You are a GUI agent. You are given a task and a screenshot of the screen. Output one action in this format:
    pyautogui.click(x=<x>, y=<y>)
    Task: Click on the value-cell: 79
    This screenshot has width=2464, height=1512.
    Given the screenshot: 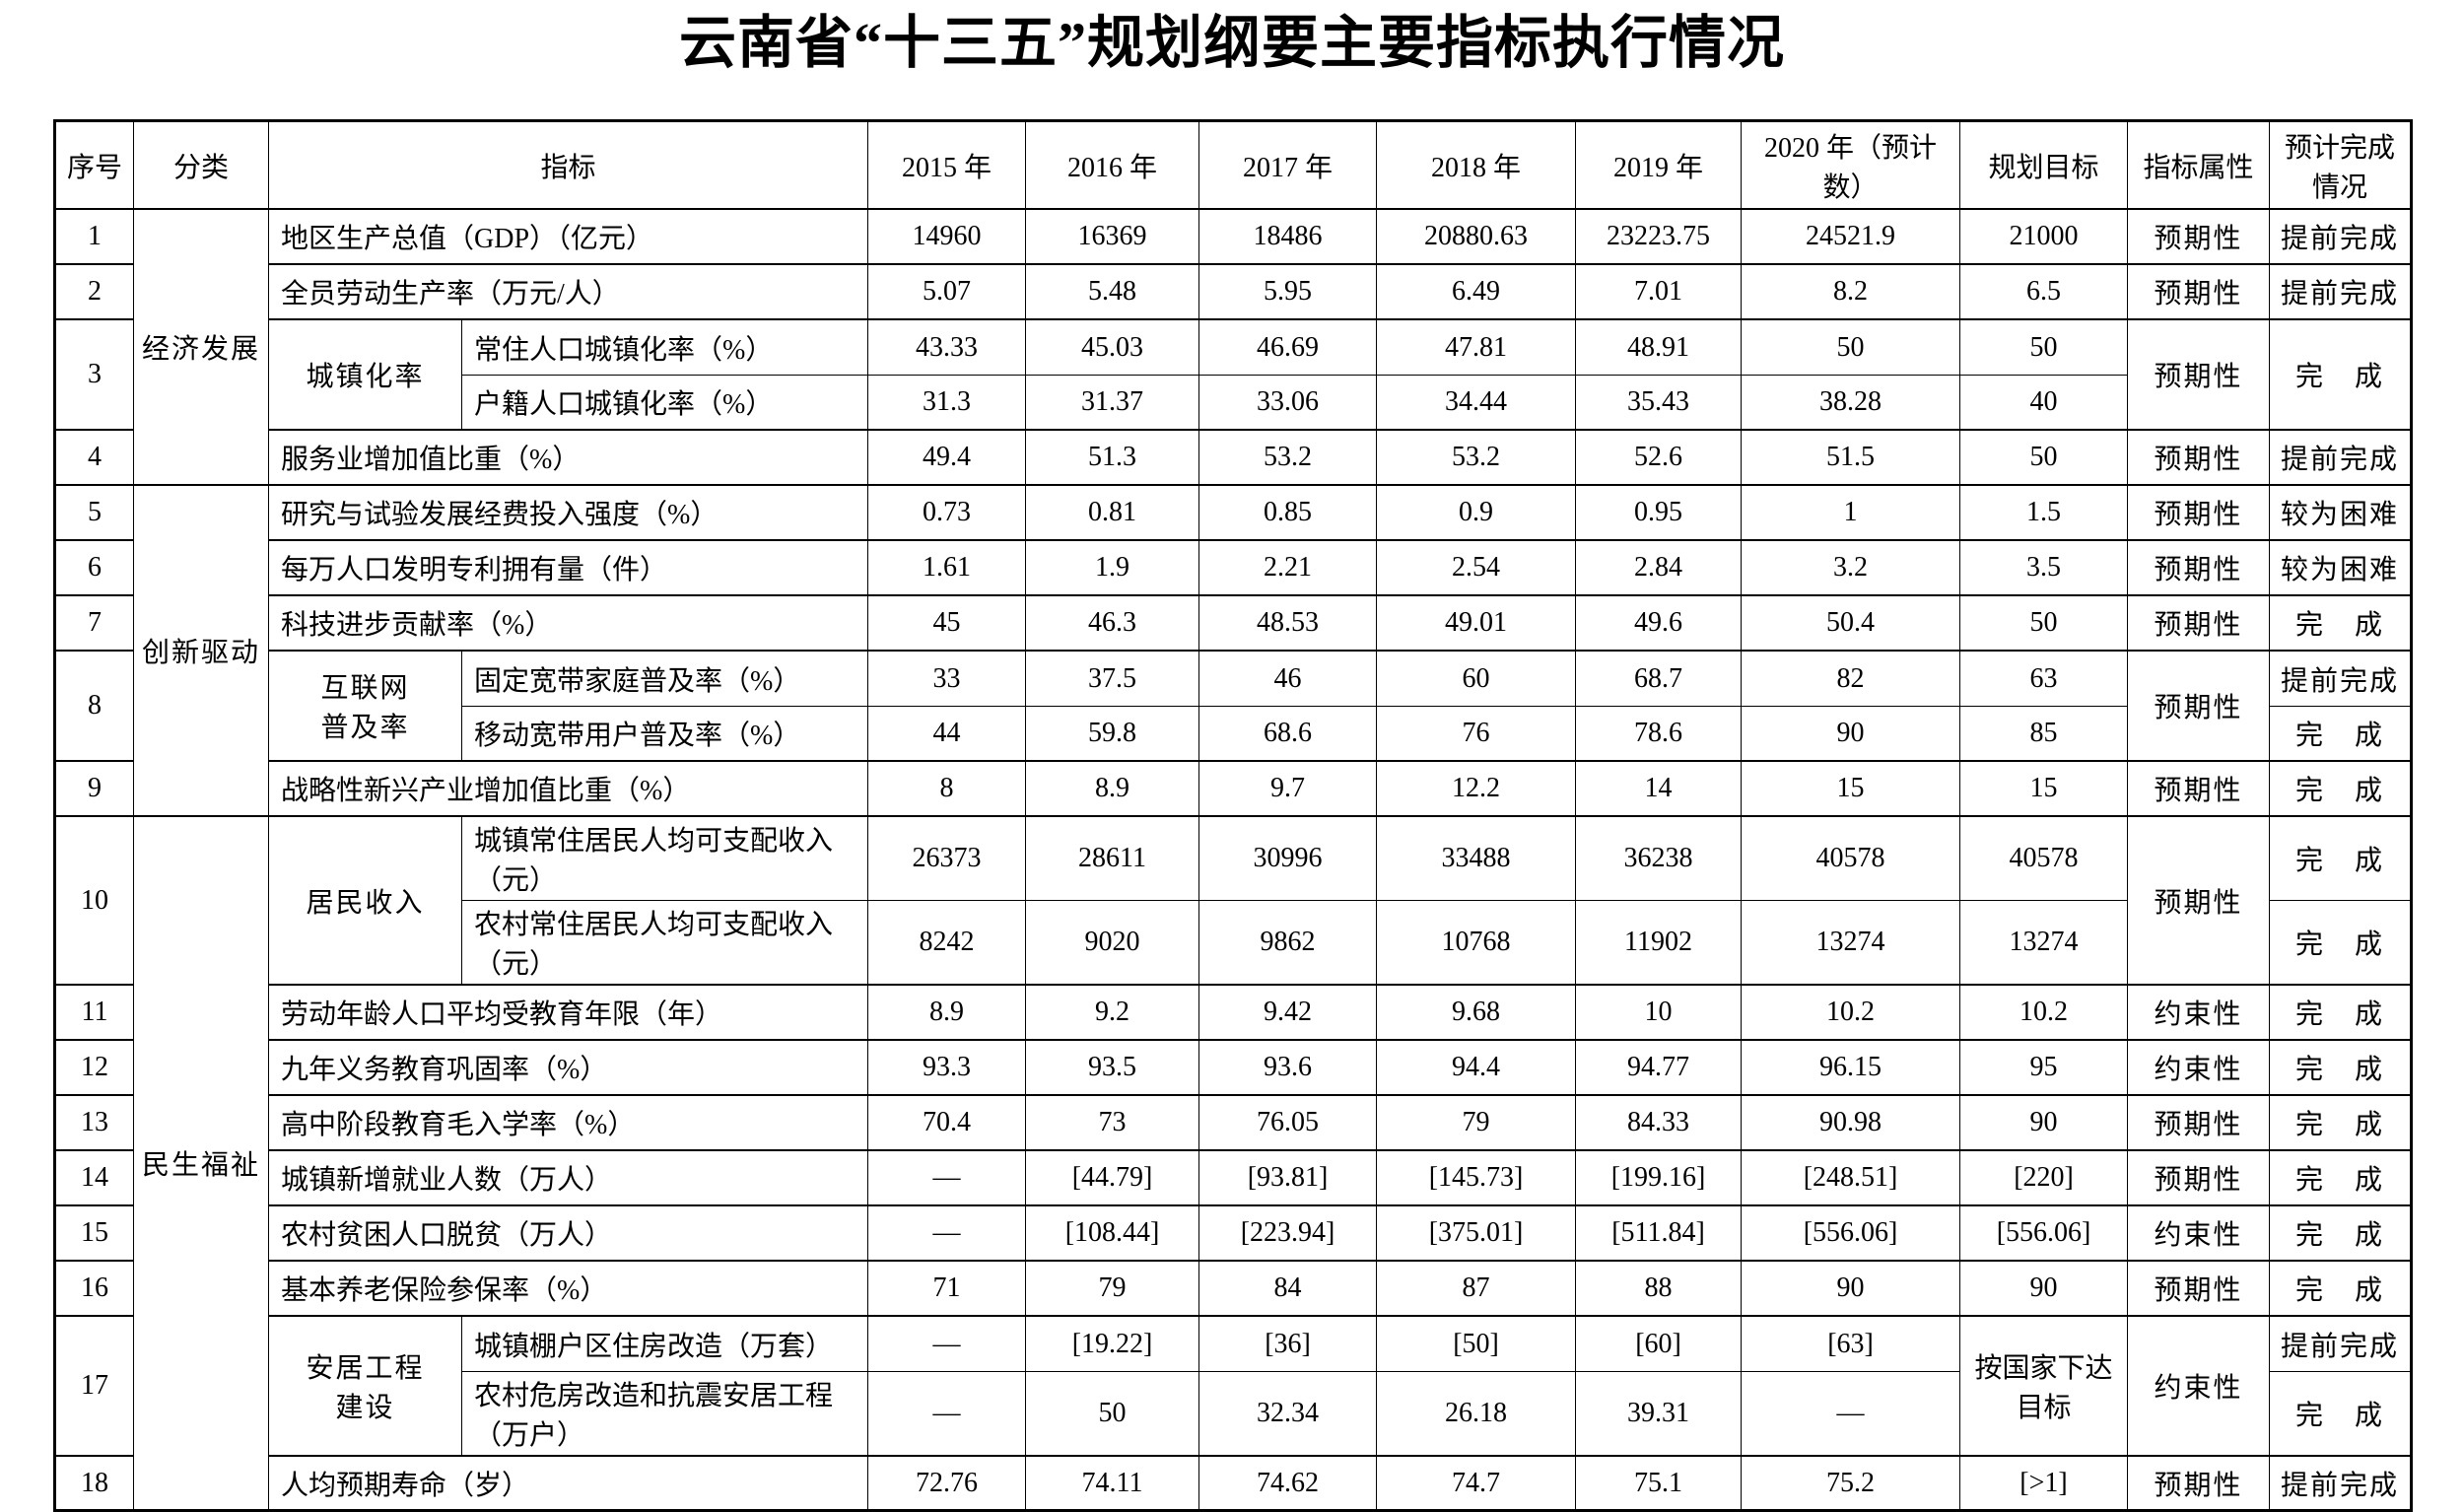 What is the action you would take?
    pyautogui.click(x=1112, y=1288)
    